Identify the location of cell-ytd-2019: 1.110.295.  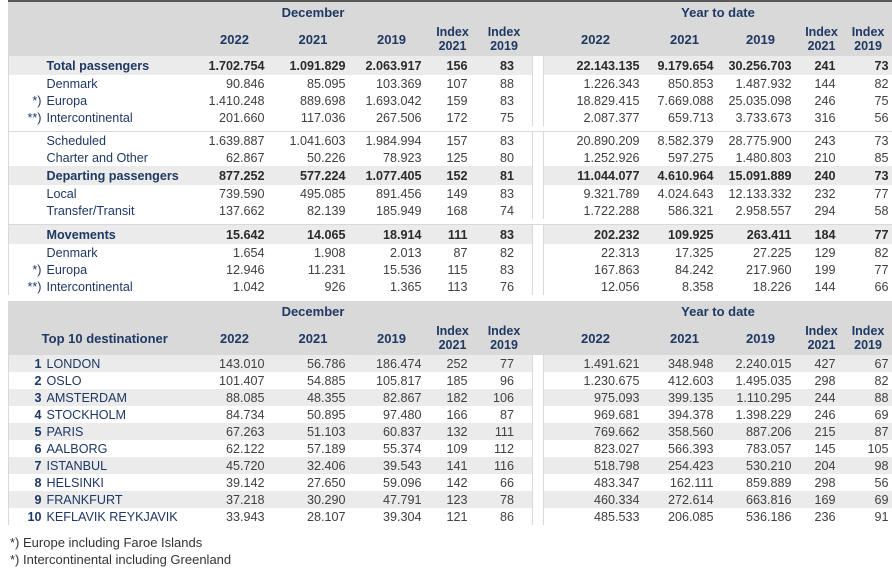
(760, 397).